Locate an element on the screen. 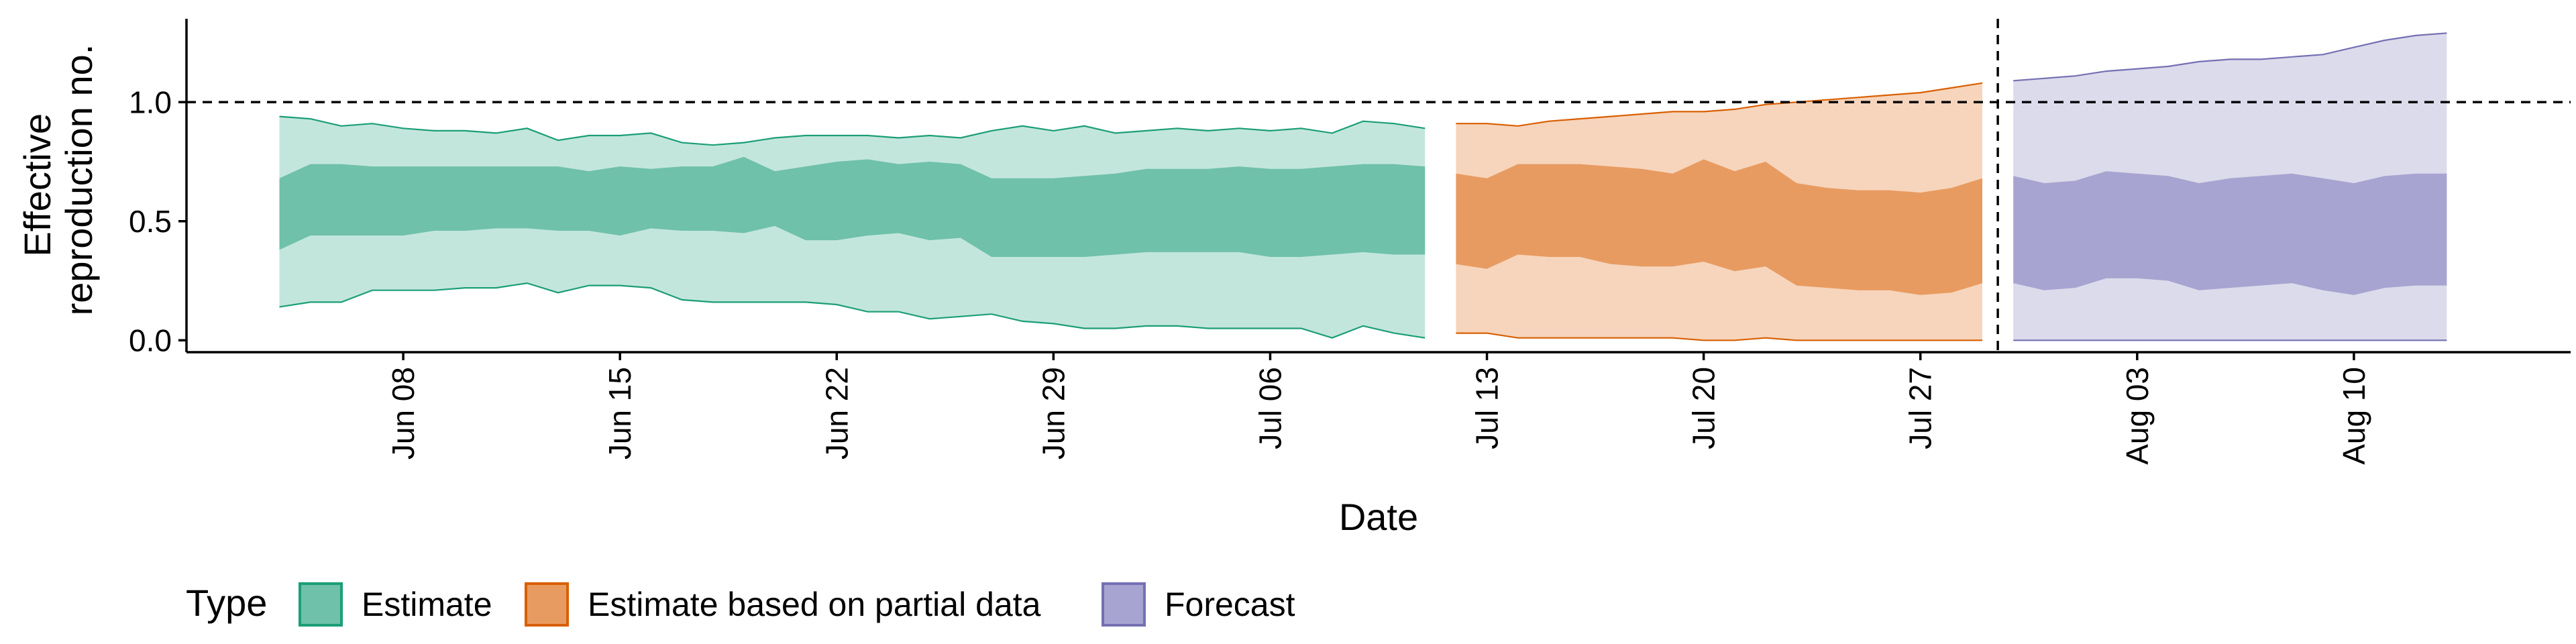 This screenshot has width=2576, height=644. x-tick-label: Aug 10 is located at coordinates (2354, 416).